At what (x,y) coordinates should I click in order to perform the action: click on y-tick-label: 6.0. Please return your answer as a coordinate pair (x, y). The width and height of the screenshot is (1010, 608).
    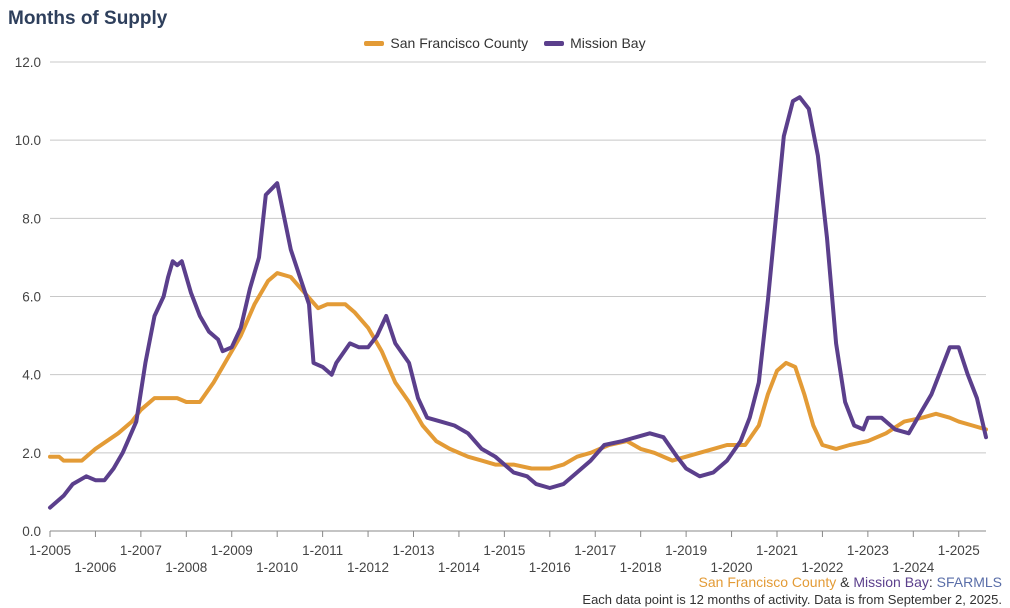
    Looking at the image, I should click on (31, 297).